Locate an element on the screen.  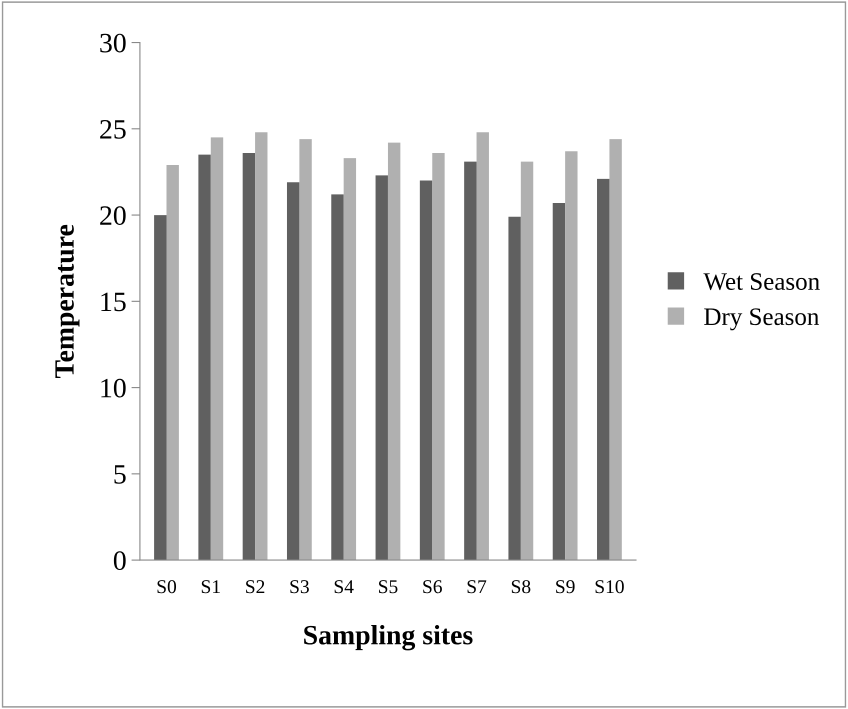
x-tick-label: S7 is located at coordinates (477, 587).